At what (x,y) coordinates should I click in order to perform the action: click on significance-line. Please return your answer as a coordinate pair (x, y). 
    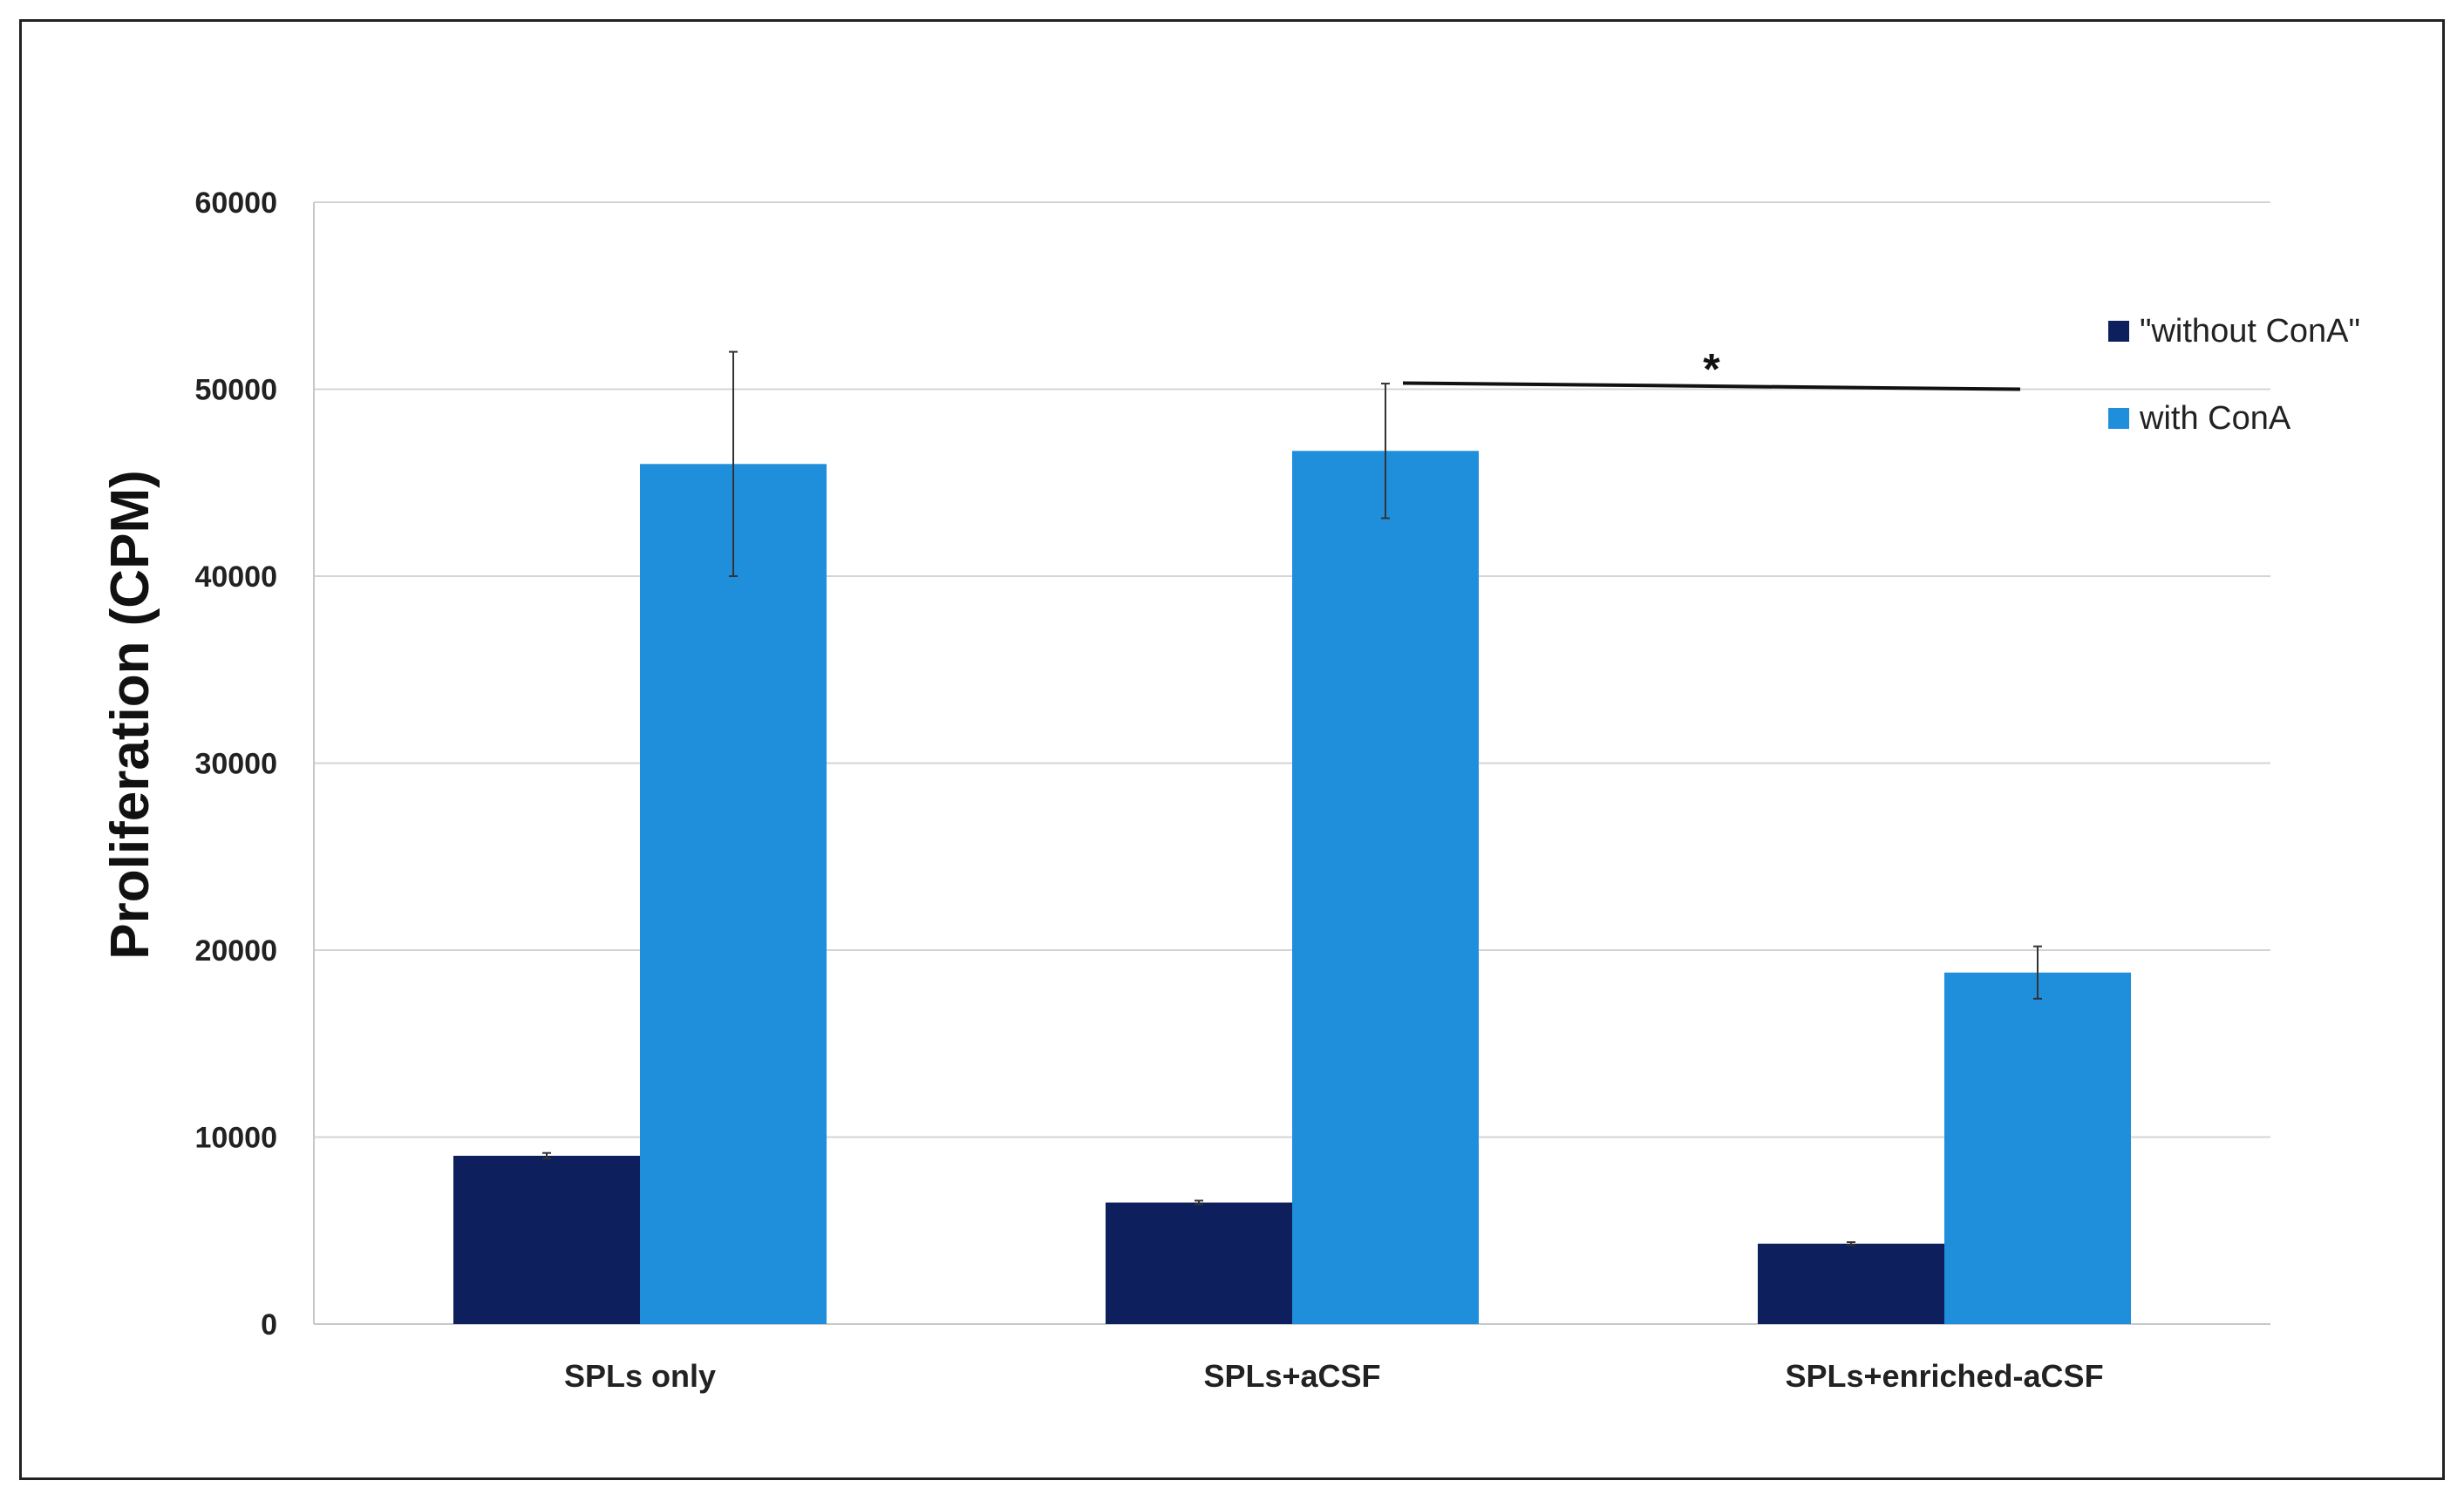
    Looking at the image, I should click on (1712, 386).